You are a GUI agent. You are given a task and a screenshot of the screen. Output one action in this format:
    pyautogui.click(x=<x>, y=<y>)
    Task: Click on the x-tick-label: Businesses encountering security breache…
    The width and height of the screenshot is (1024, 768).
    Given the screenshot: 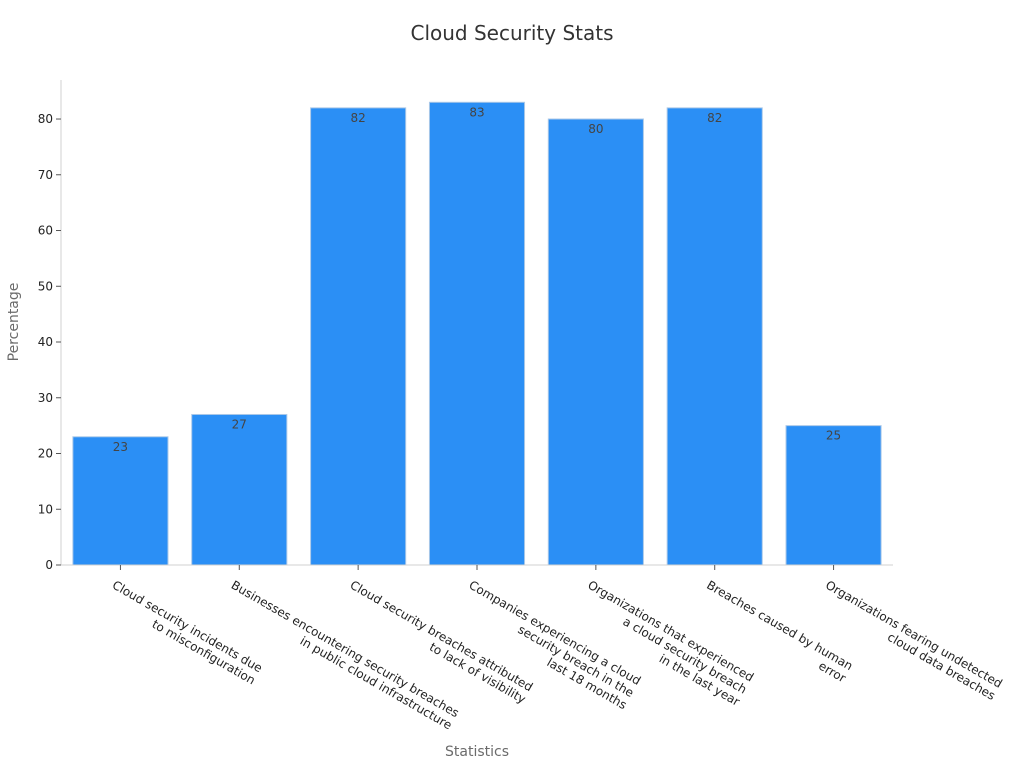 What is the action you would take?
    pyautogui.click(x=345, y=655)
    